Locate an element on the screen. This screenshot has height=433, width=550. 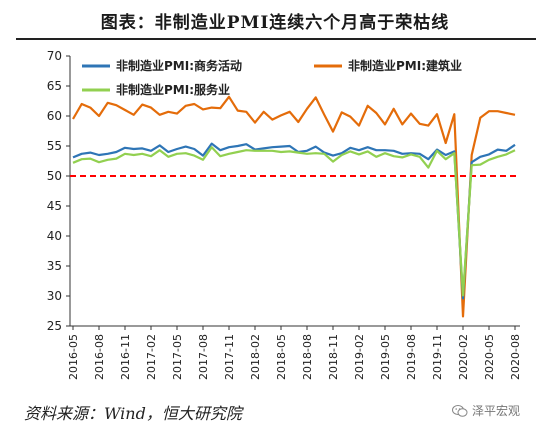
x-tick-label: 2018-08 is located at coordinates (307, 357).